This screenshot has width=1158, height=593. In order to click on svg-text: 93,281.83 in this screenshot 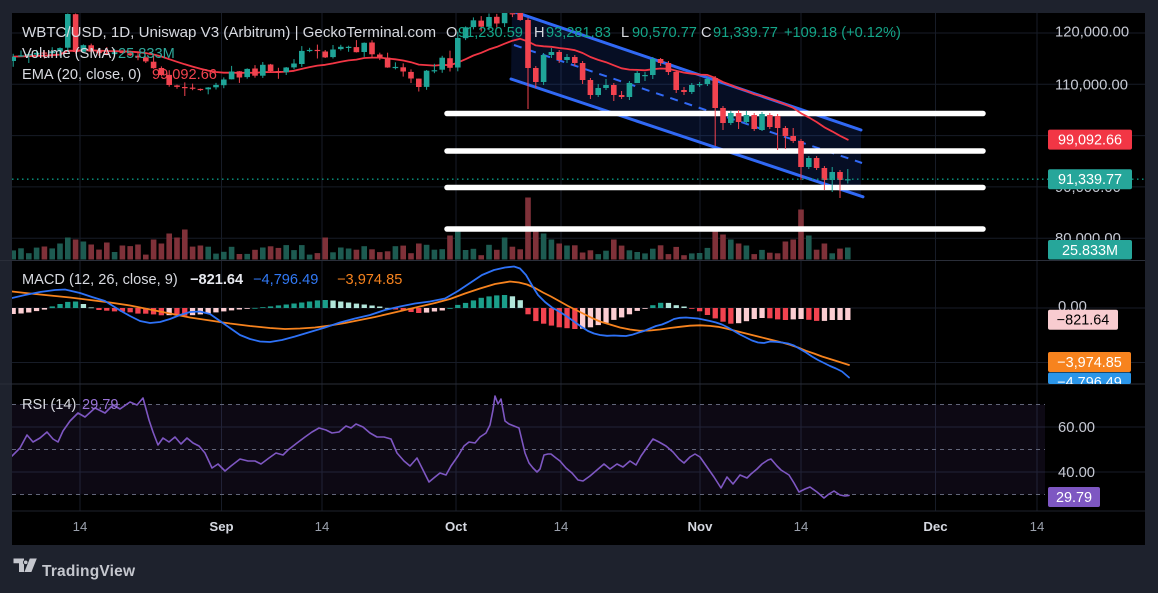, I will do `click(578, 33)`.